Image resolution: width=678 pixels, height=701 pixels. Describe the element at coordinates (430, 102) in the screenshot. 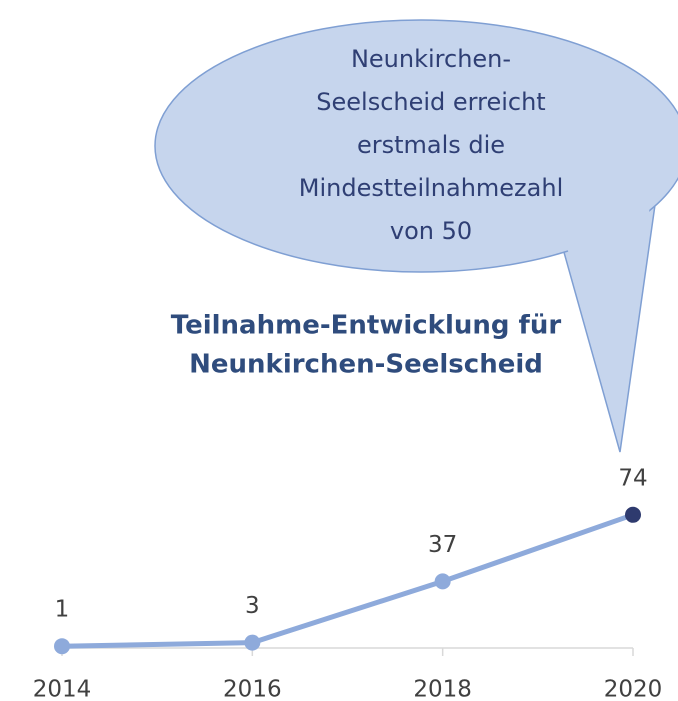

I see `annotation-text: Seelscheid erreicht` at that location.